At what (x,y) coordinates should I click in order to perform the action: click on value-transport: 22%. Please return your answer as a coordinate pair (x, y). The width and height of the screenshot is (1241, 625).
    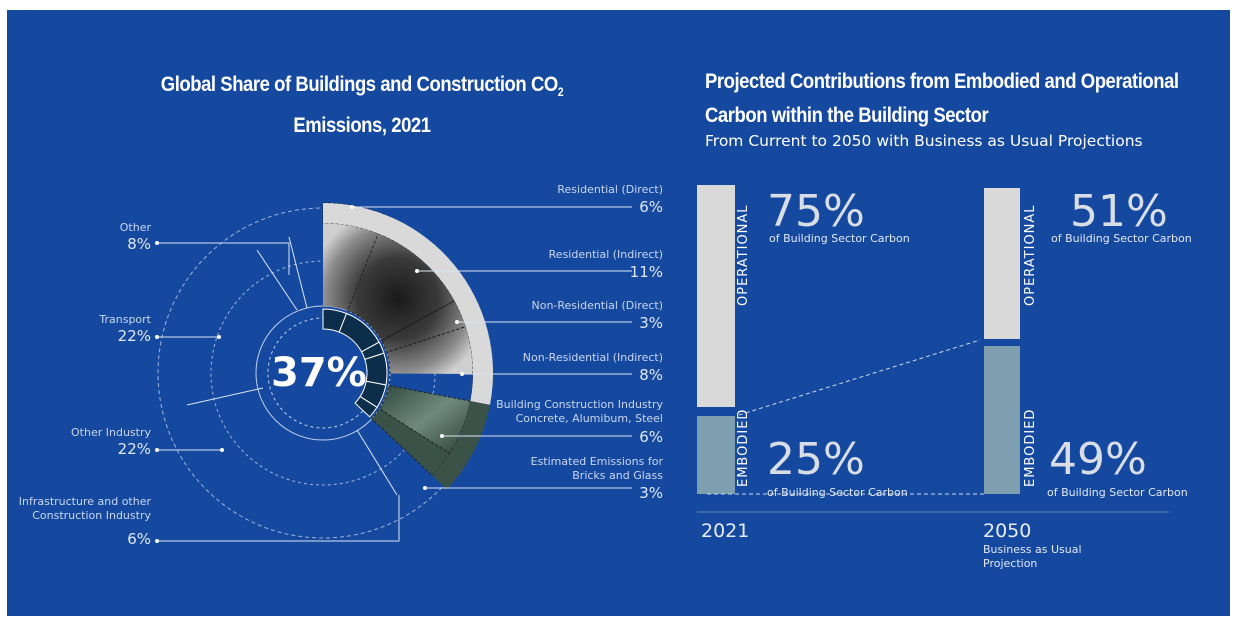
    Looking at the image, I should click on (134, 336).